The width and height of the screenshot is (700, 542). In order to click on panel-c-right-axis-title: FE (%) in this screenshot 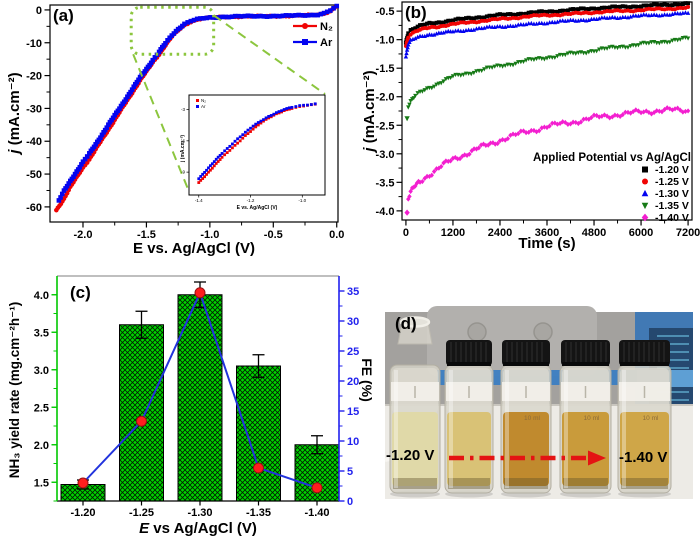, I will do `click(367, 380)`.